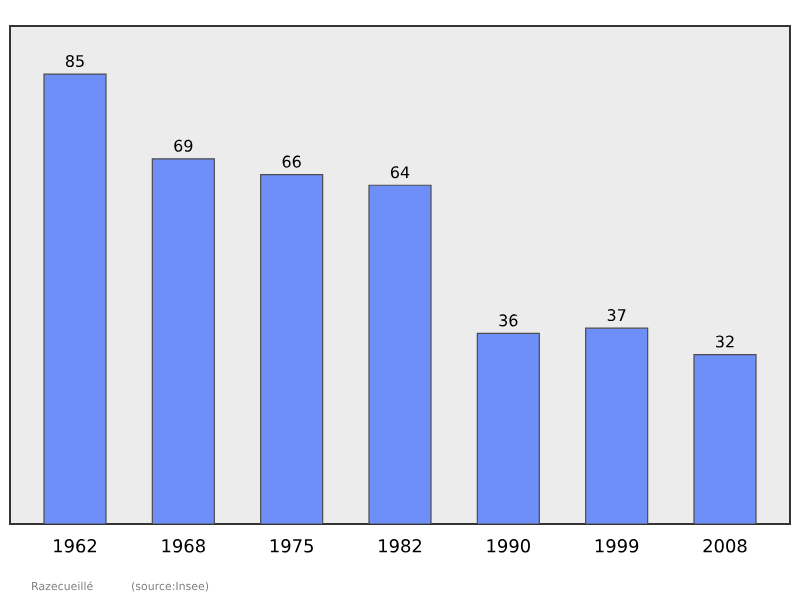  Describe the element at coordinates (75, 546) in the screenshot. I see `x-tick-label: 1962` at that location.